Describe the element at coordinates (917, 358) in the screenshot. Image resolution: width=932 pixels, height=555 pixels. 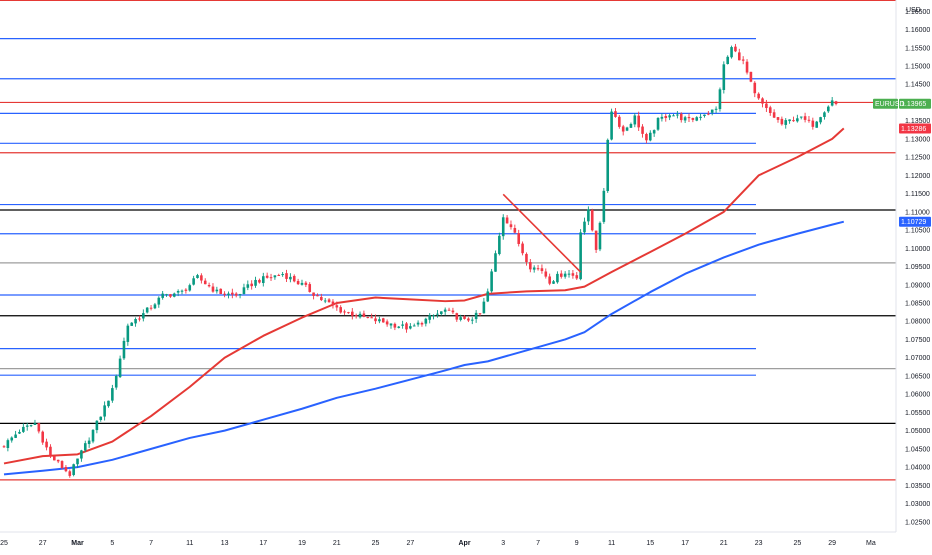
I see `price-tick-label: 1.07000` at that location.